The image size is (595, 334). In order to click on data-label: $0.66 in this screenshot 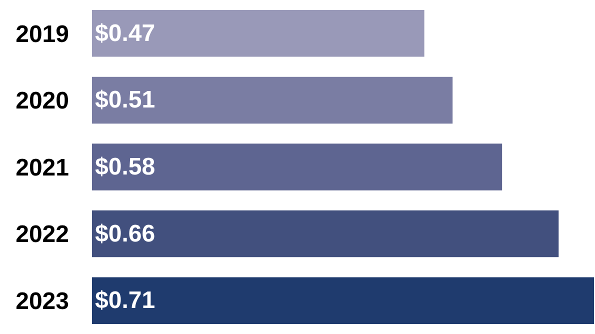, I will do `click(125, 234)`.